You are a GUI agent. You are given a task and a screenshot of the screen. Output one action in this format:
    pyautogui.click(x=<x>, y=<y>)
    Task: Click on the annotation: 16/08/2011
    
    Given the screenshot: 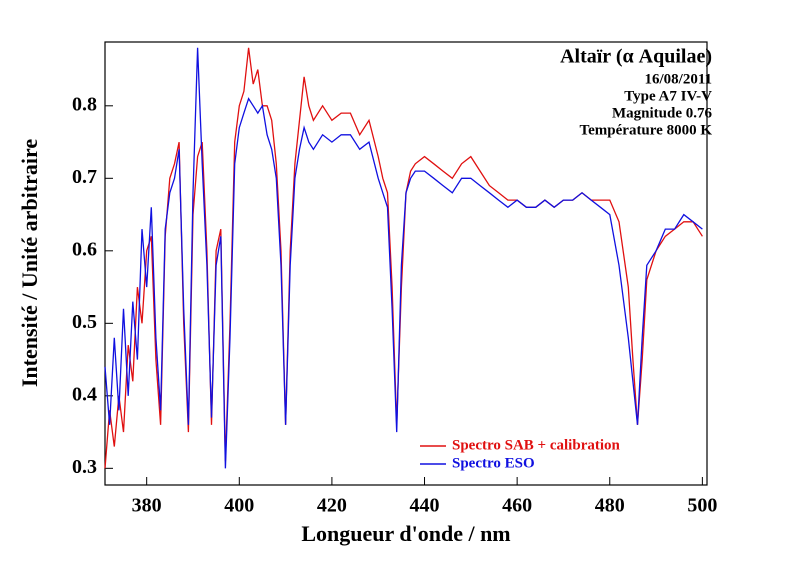 What is the action you would take?
    pyautogui.click(x=678, y=79)
    